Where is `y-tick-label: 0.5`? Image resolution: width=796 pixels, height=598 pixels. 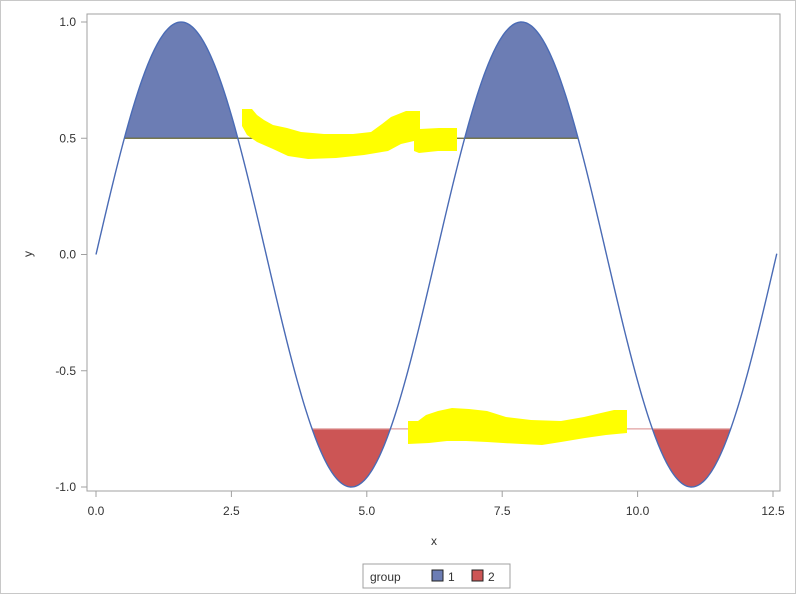 y-tick-label: 0.5 is located at coordinates (67, 138).